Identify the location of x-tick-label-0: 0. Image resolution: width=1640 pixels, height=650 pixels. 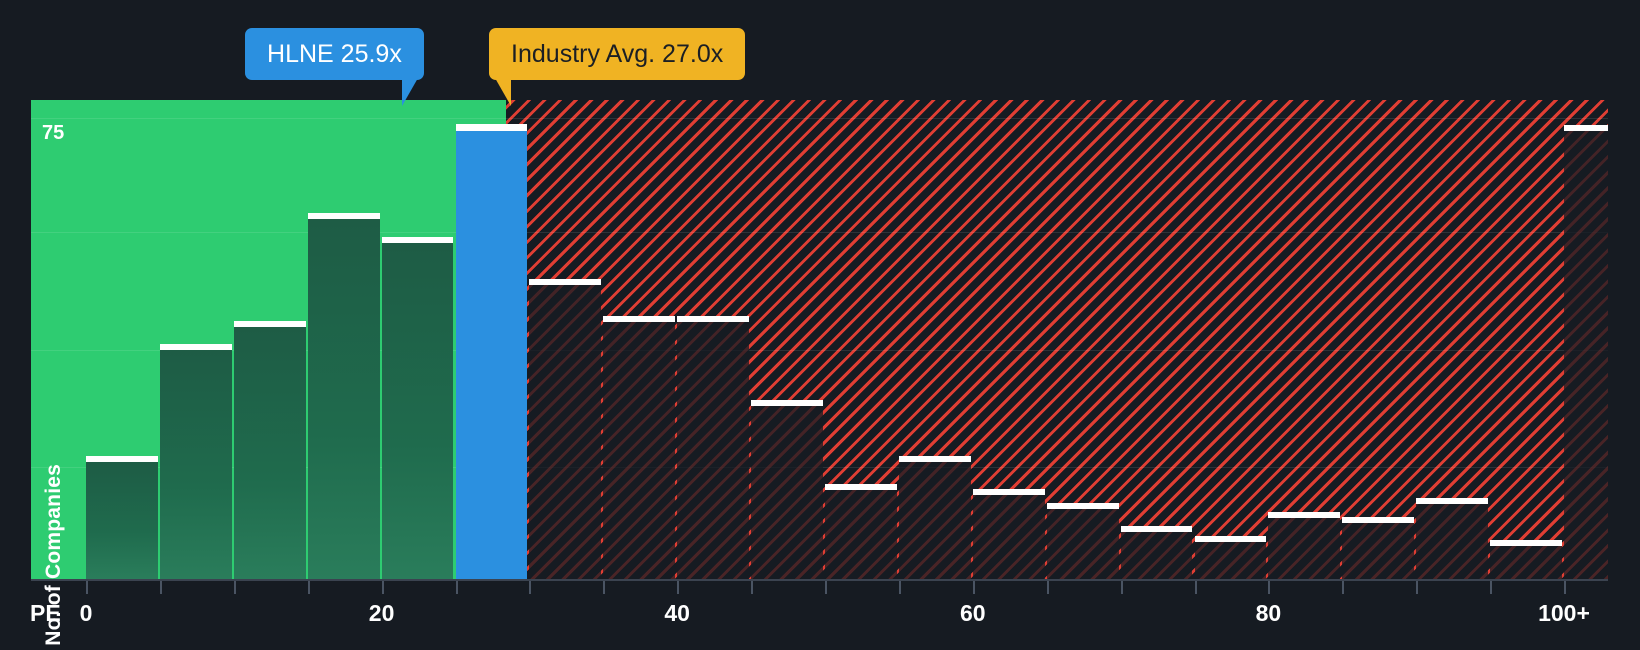
(86, 613).